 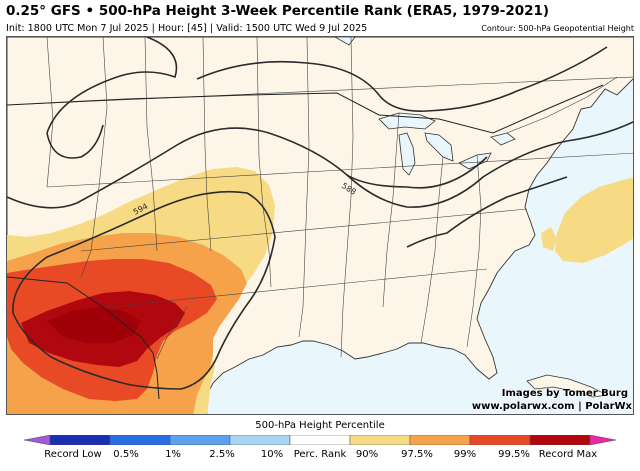 I want to click on legend-label: Perc. Rank, so click(x=320, y=454).